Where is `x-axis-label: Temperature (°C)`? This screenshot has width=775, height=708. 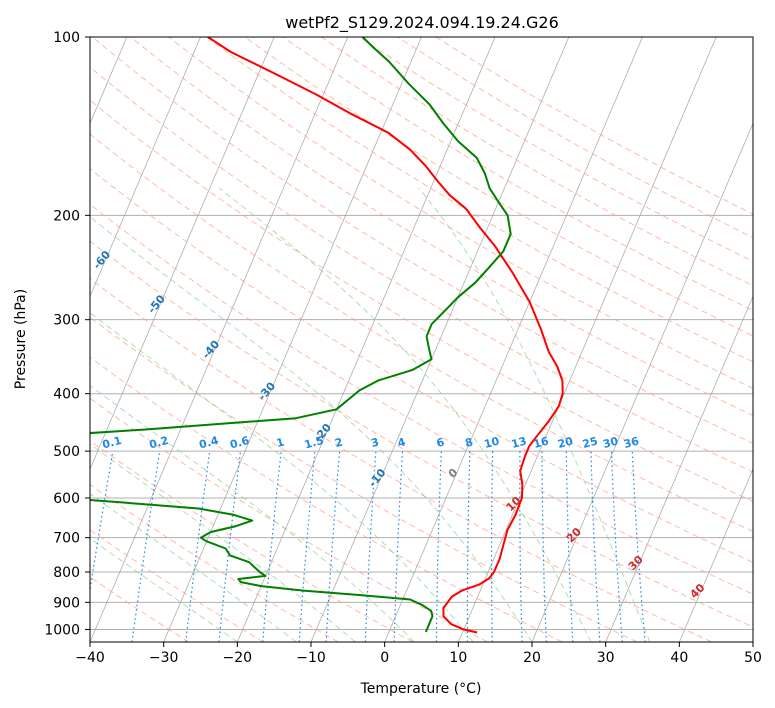 x-axis-label: Temperature (°C) is located at coordinates (421, 689).